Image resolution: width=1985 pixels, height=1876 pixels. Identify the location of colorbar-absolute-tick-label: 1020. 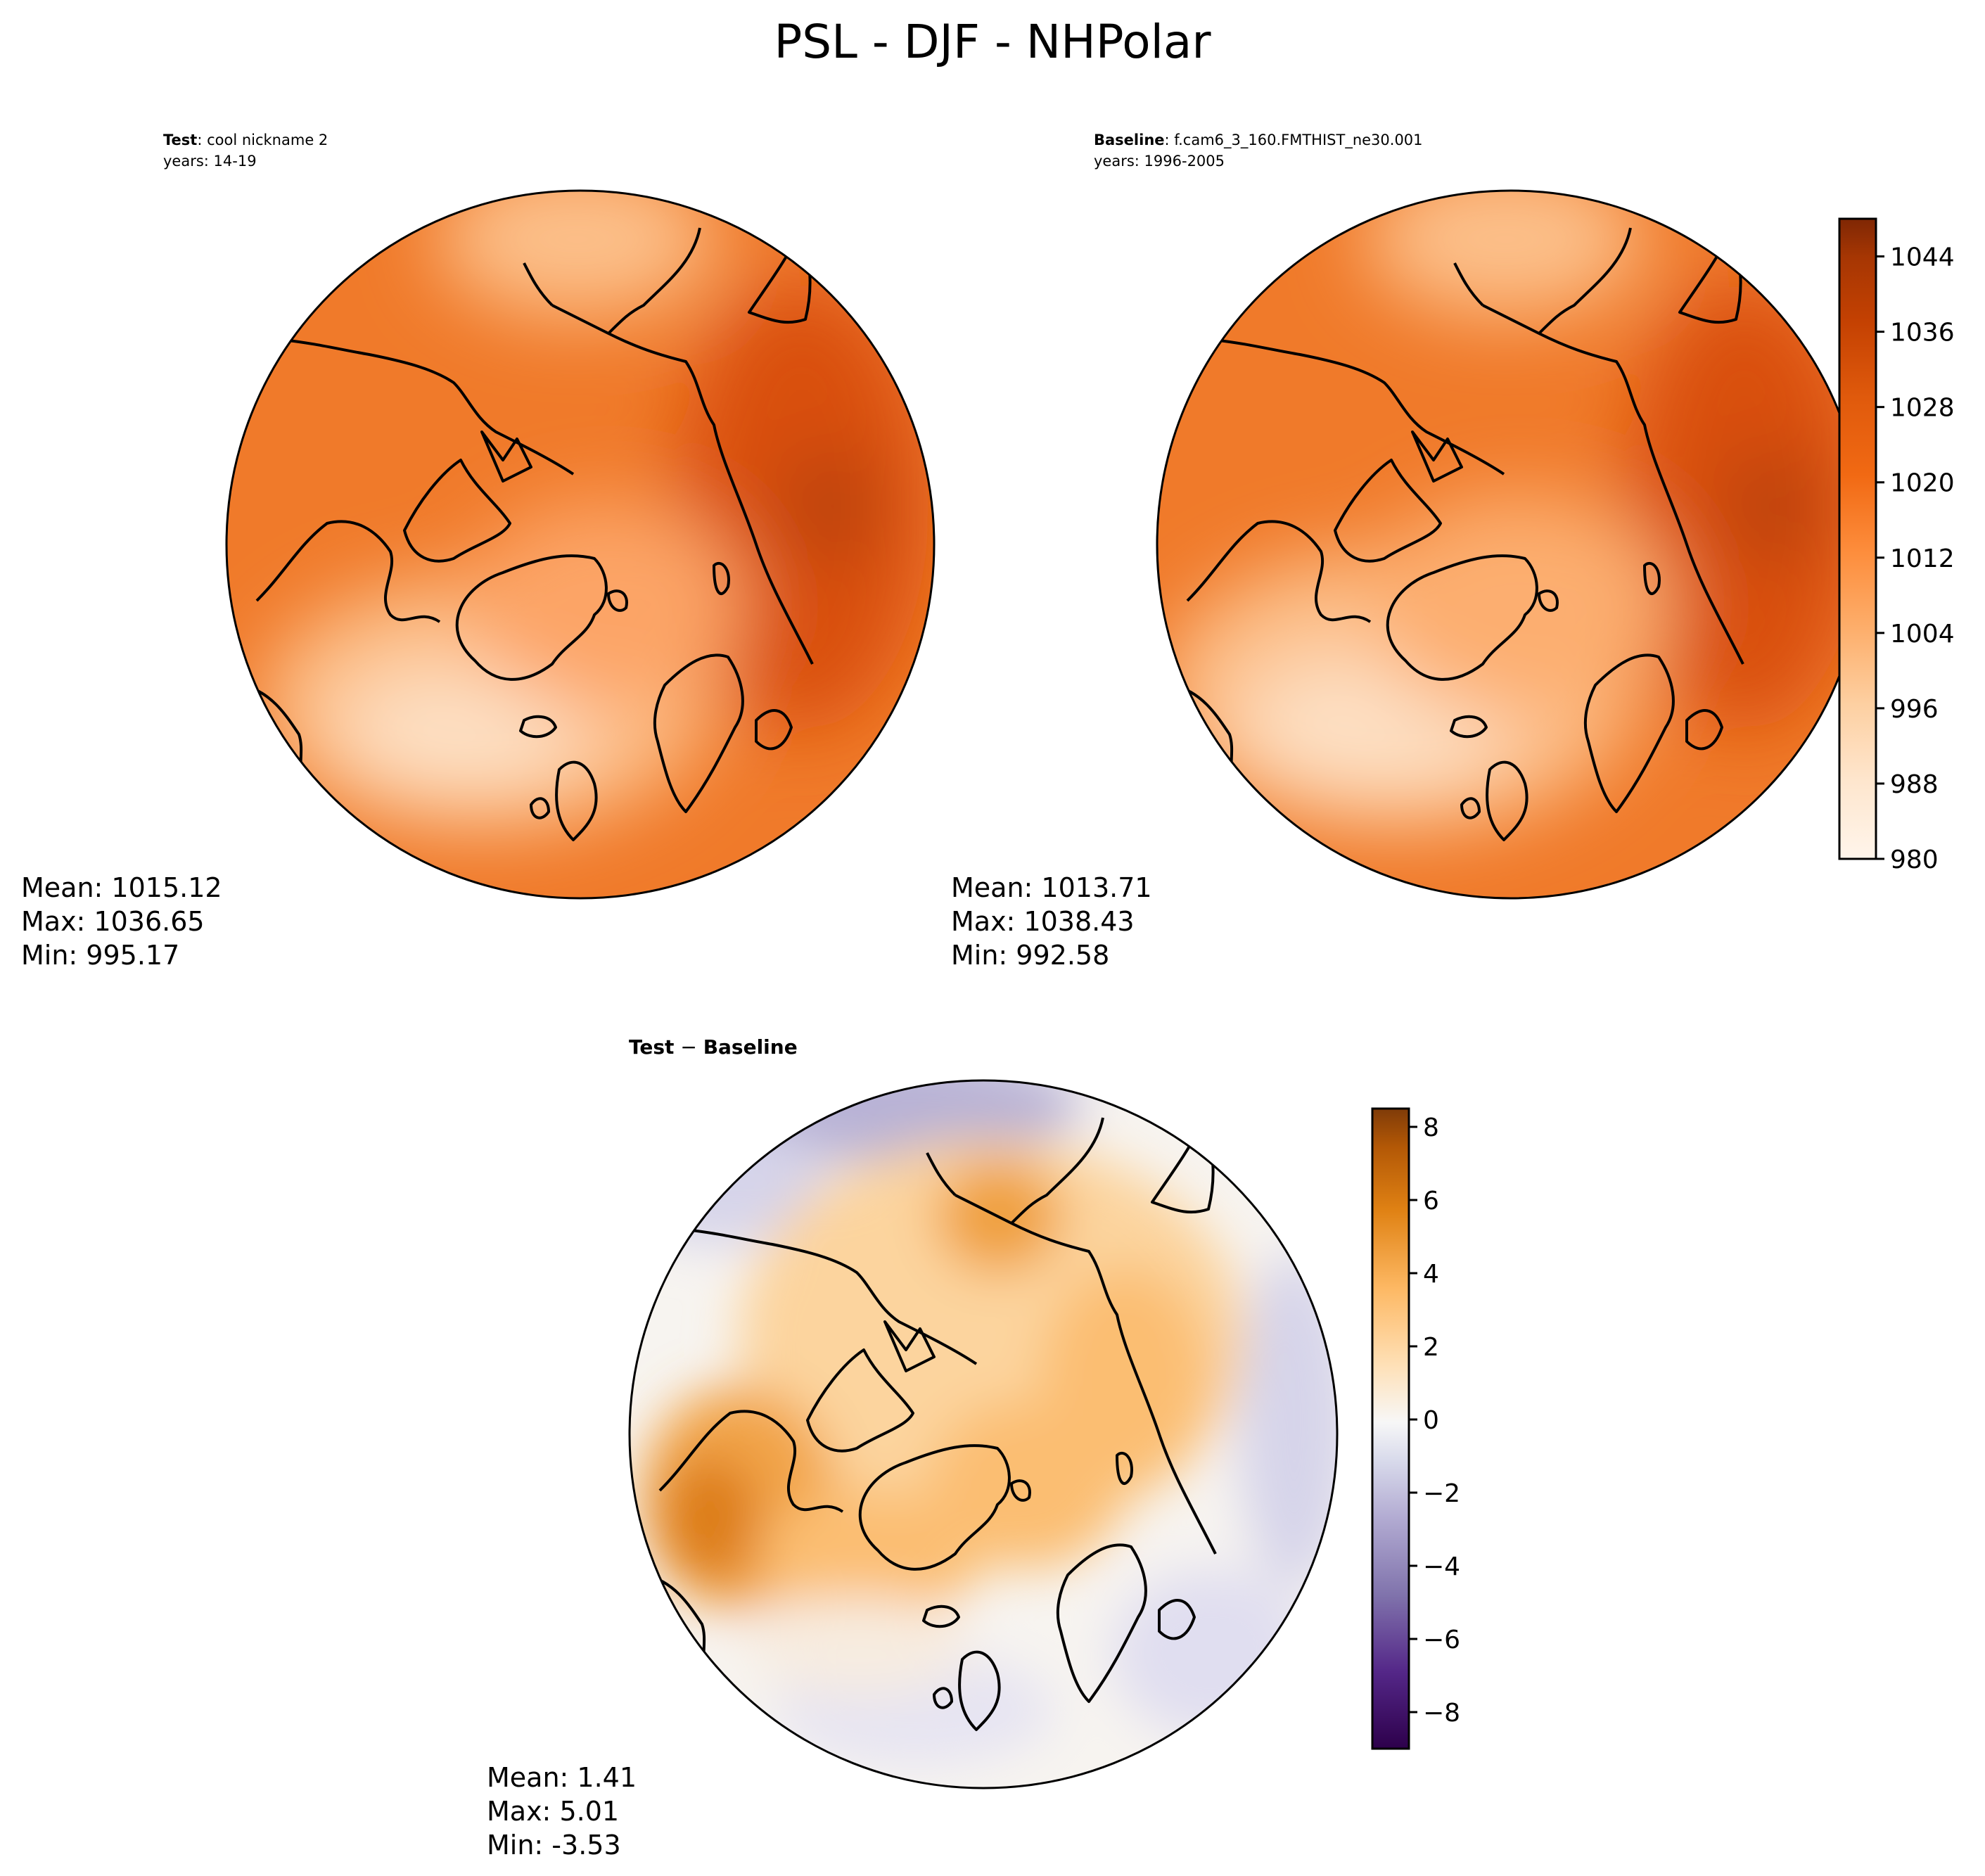
(1923, 483).